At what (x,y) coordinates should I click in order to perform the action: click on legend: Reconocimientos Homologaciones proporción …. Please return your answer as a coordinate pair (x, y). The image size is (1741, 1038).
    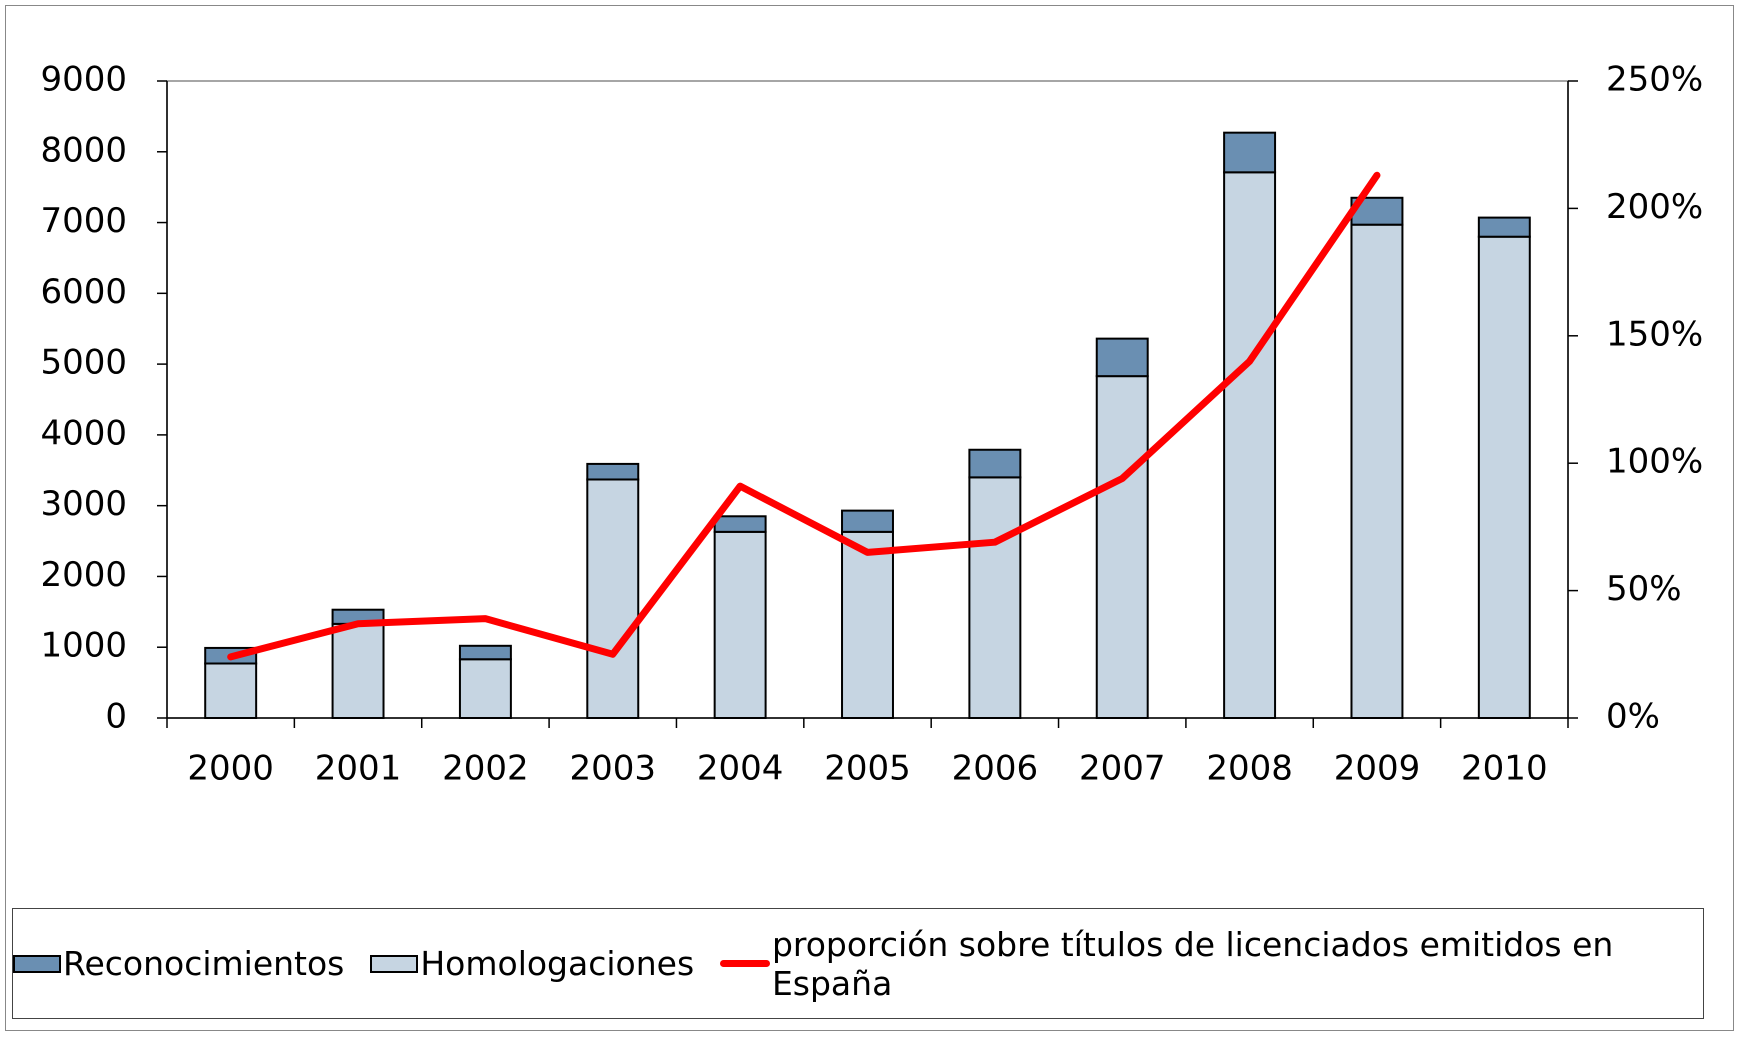
    Looking at the image, I should click on (858, 963).